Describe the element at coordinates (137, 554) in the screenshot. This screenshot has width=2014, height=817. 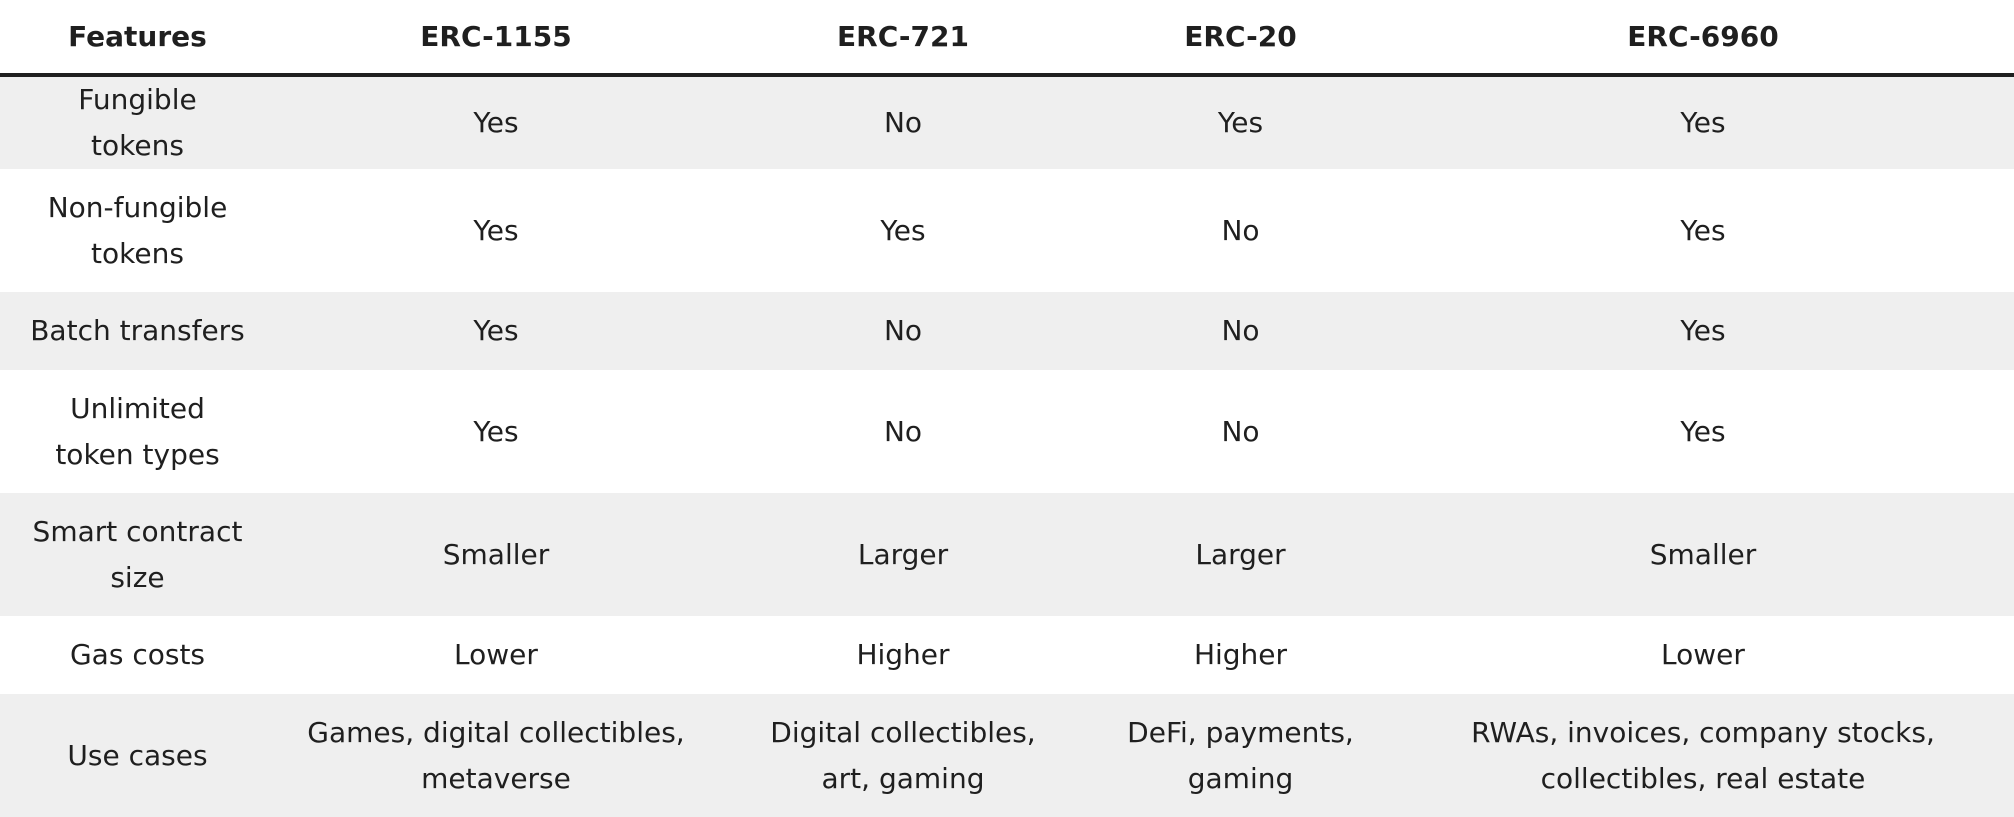
I see `feature-cell: Smart contract size` at that location.